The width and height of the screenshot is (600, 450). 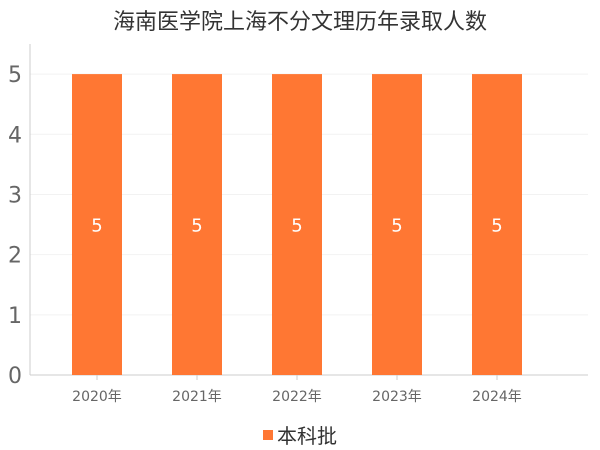 I want to click on x-tick-labels: 2020年 2021年 2022年 2023年 2024年, so click(x=297, y=397).